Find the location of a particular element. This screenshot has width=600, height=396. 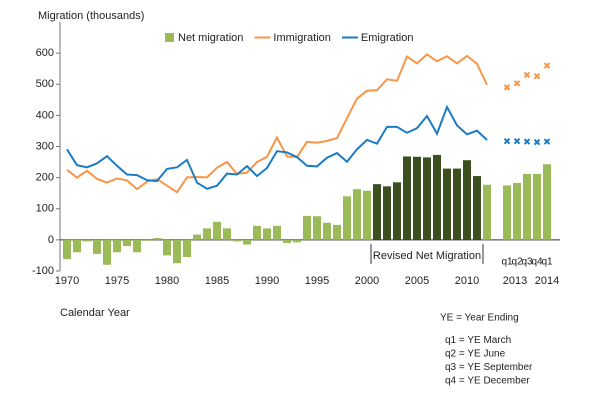

annotation-bracket is located at coordinates (427, 253).